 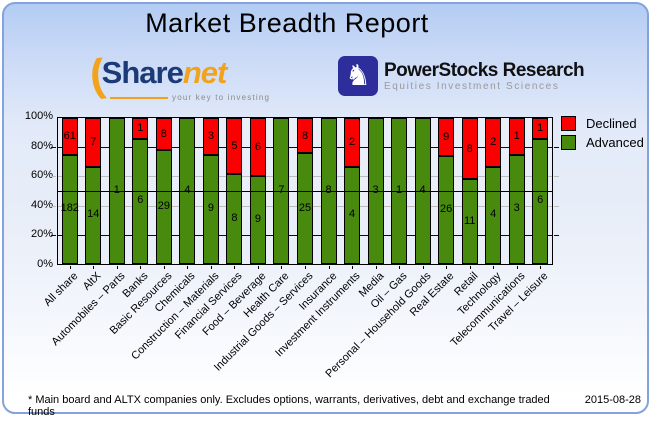 I want to click on declined-value-label: 61, so click(x=69, y=136).